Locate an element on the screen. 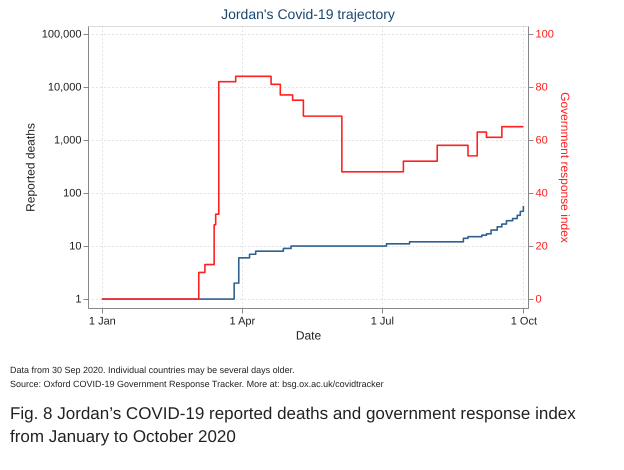 The height and width of the screenshot is (470, 624). x-tick-label: 1 Oct is located at coordinates (524, 322).